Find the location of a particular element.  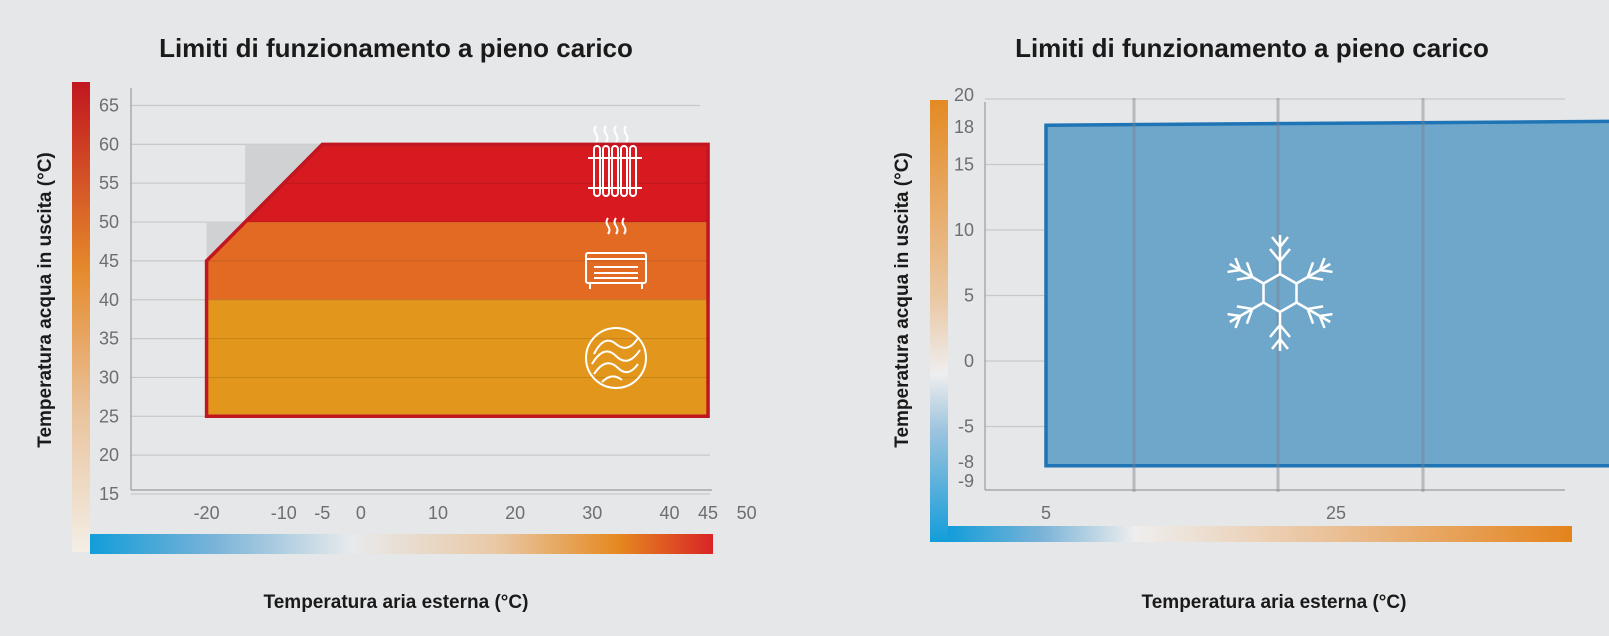

fan-coil-icon is located at coordinates (616, 253).